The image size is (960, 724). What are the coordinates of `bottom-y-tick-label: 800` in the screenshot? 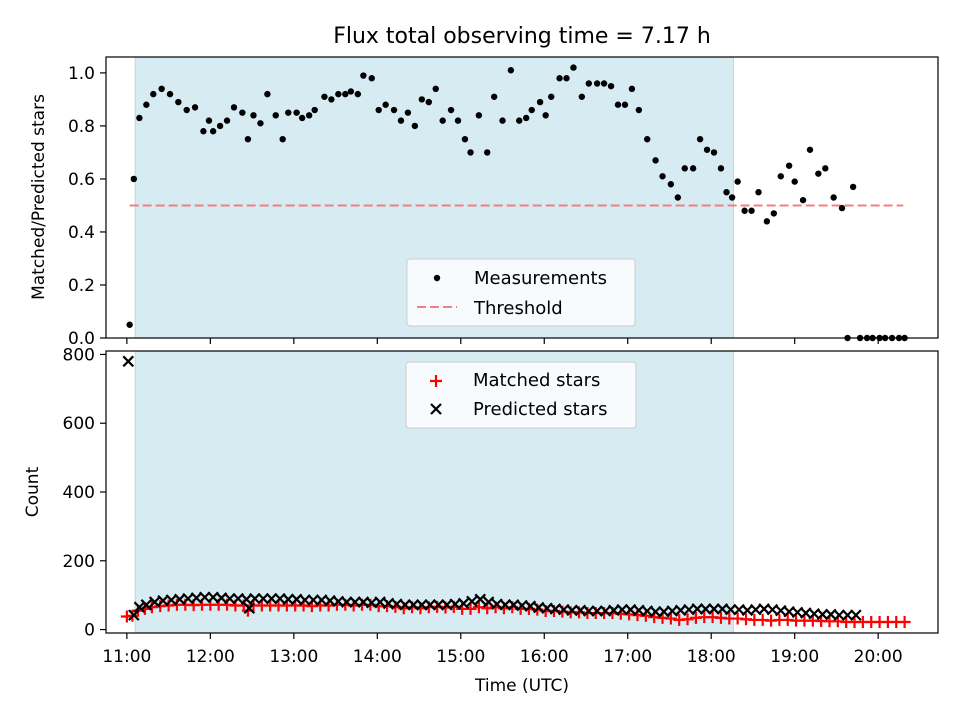 It's located at (79, 355).